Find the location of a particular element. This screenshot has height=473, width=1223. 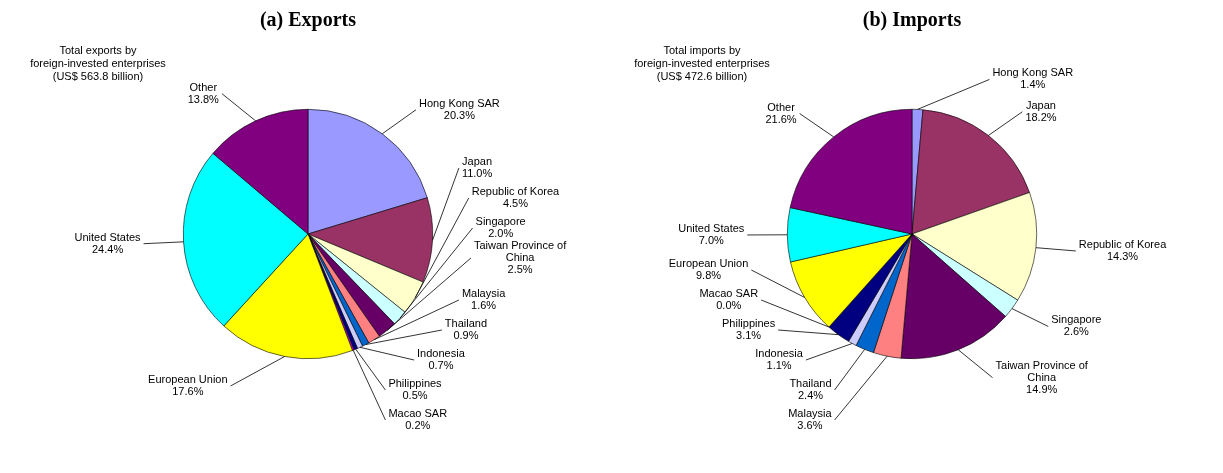

data-label: 7.0% is located at coordinates (711, 239).